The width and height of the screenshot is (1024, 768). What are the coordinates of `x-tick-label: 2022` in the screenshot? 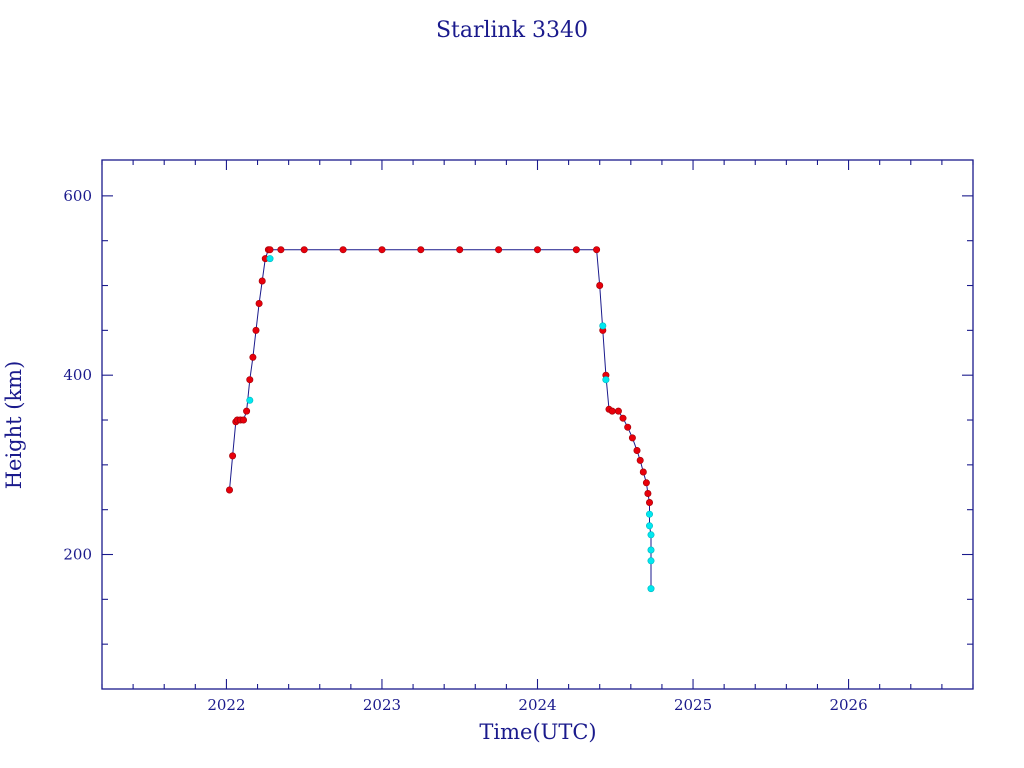 It's located at (226, 705).